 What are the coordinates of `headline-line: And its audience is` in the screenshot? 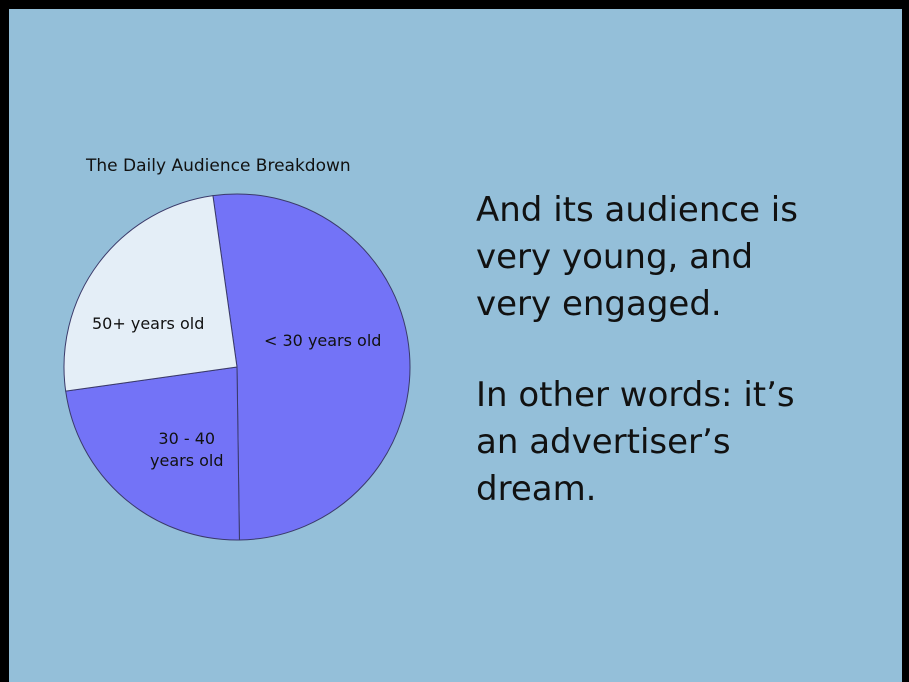 It's located at (637, 210).